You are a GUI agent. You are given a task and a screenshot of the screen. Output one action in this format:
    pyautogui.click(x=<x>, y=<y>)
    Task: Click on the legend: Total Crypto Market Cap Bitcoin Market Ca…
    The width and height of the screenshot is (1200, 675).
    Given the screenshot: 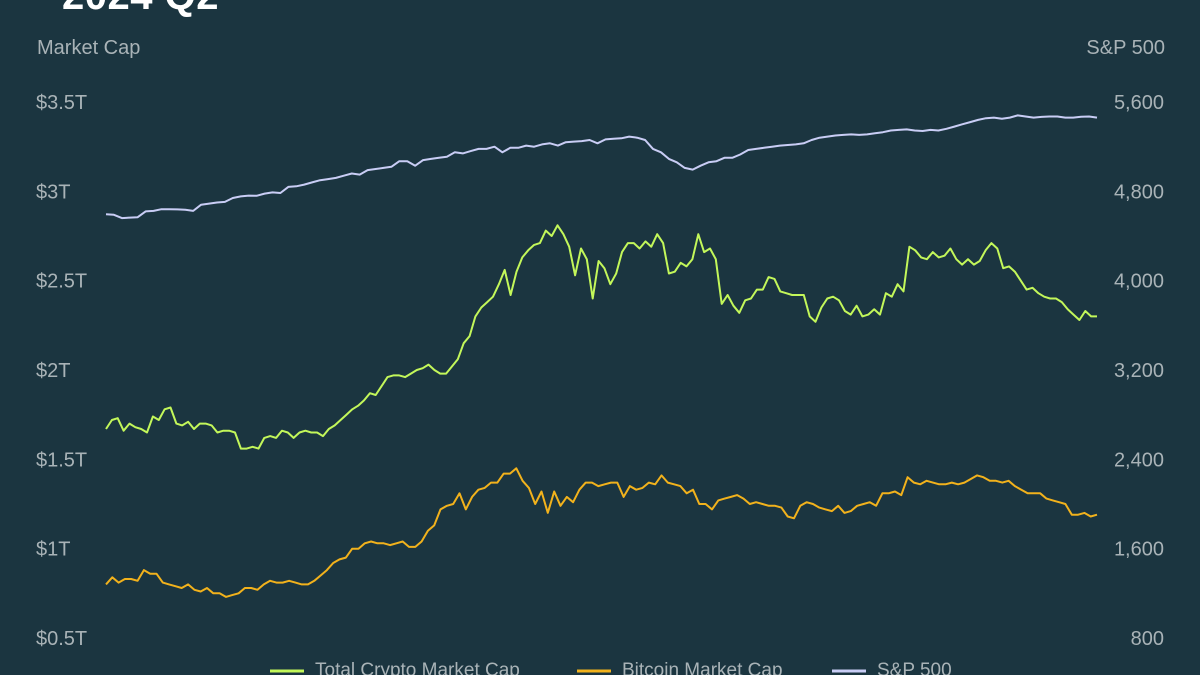 What is the action you would take?
    pyautogui.click(x=611, y=667)
    